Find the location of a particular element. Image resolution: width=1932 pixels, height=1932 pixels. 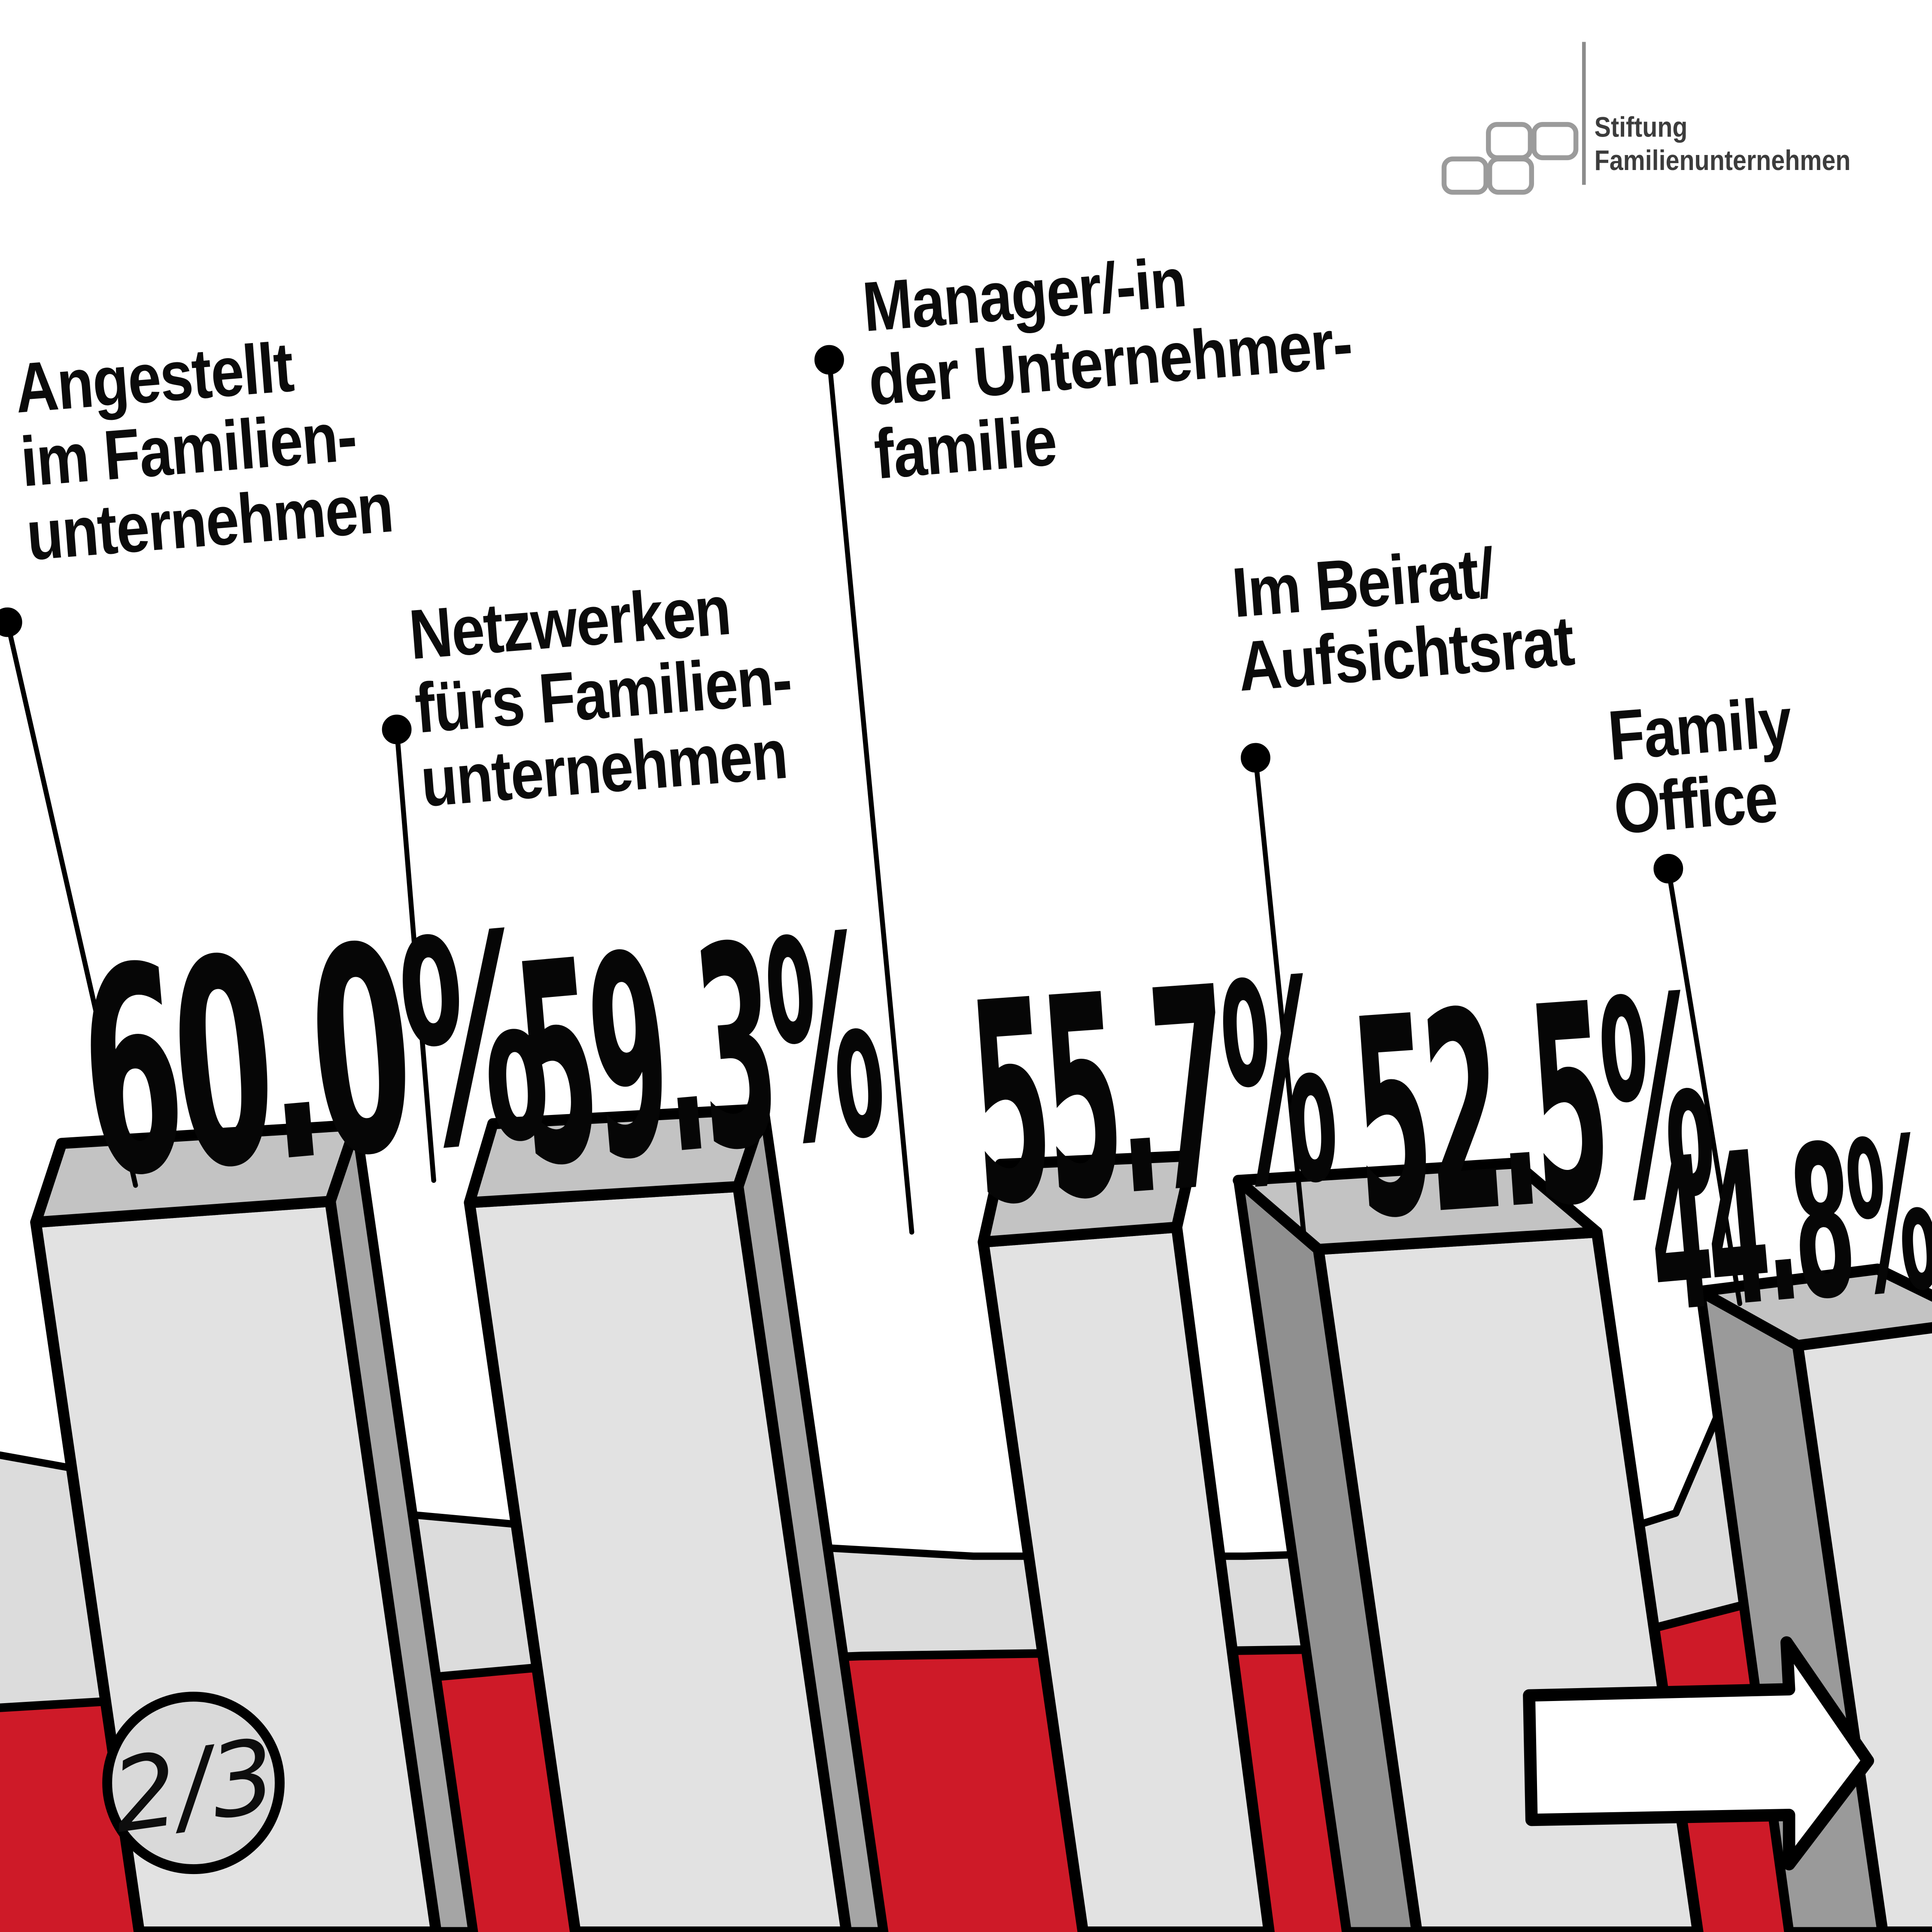

logo-line-1: Stiftung is located at coordinates (1641, 127).